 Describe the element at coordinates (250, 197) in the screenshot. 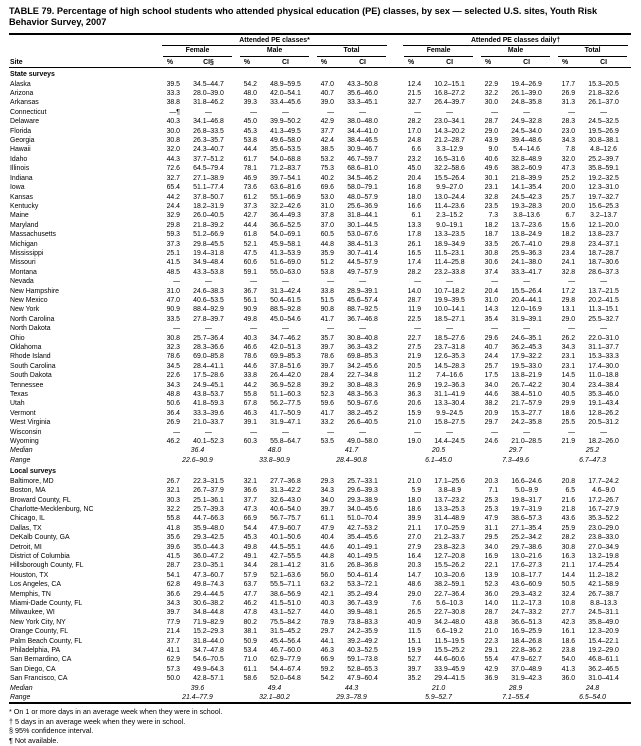

I see `percent-cell: 61.2` at that location.